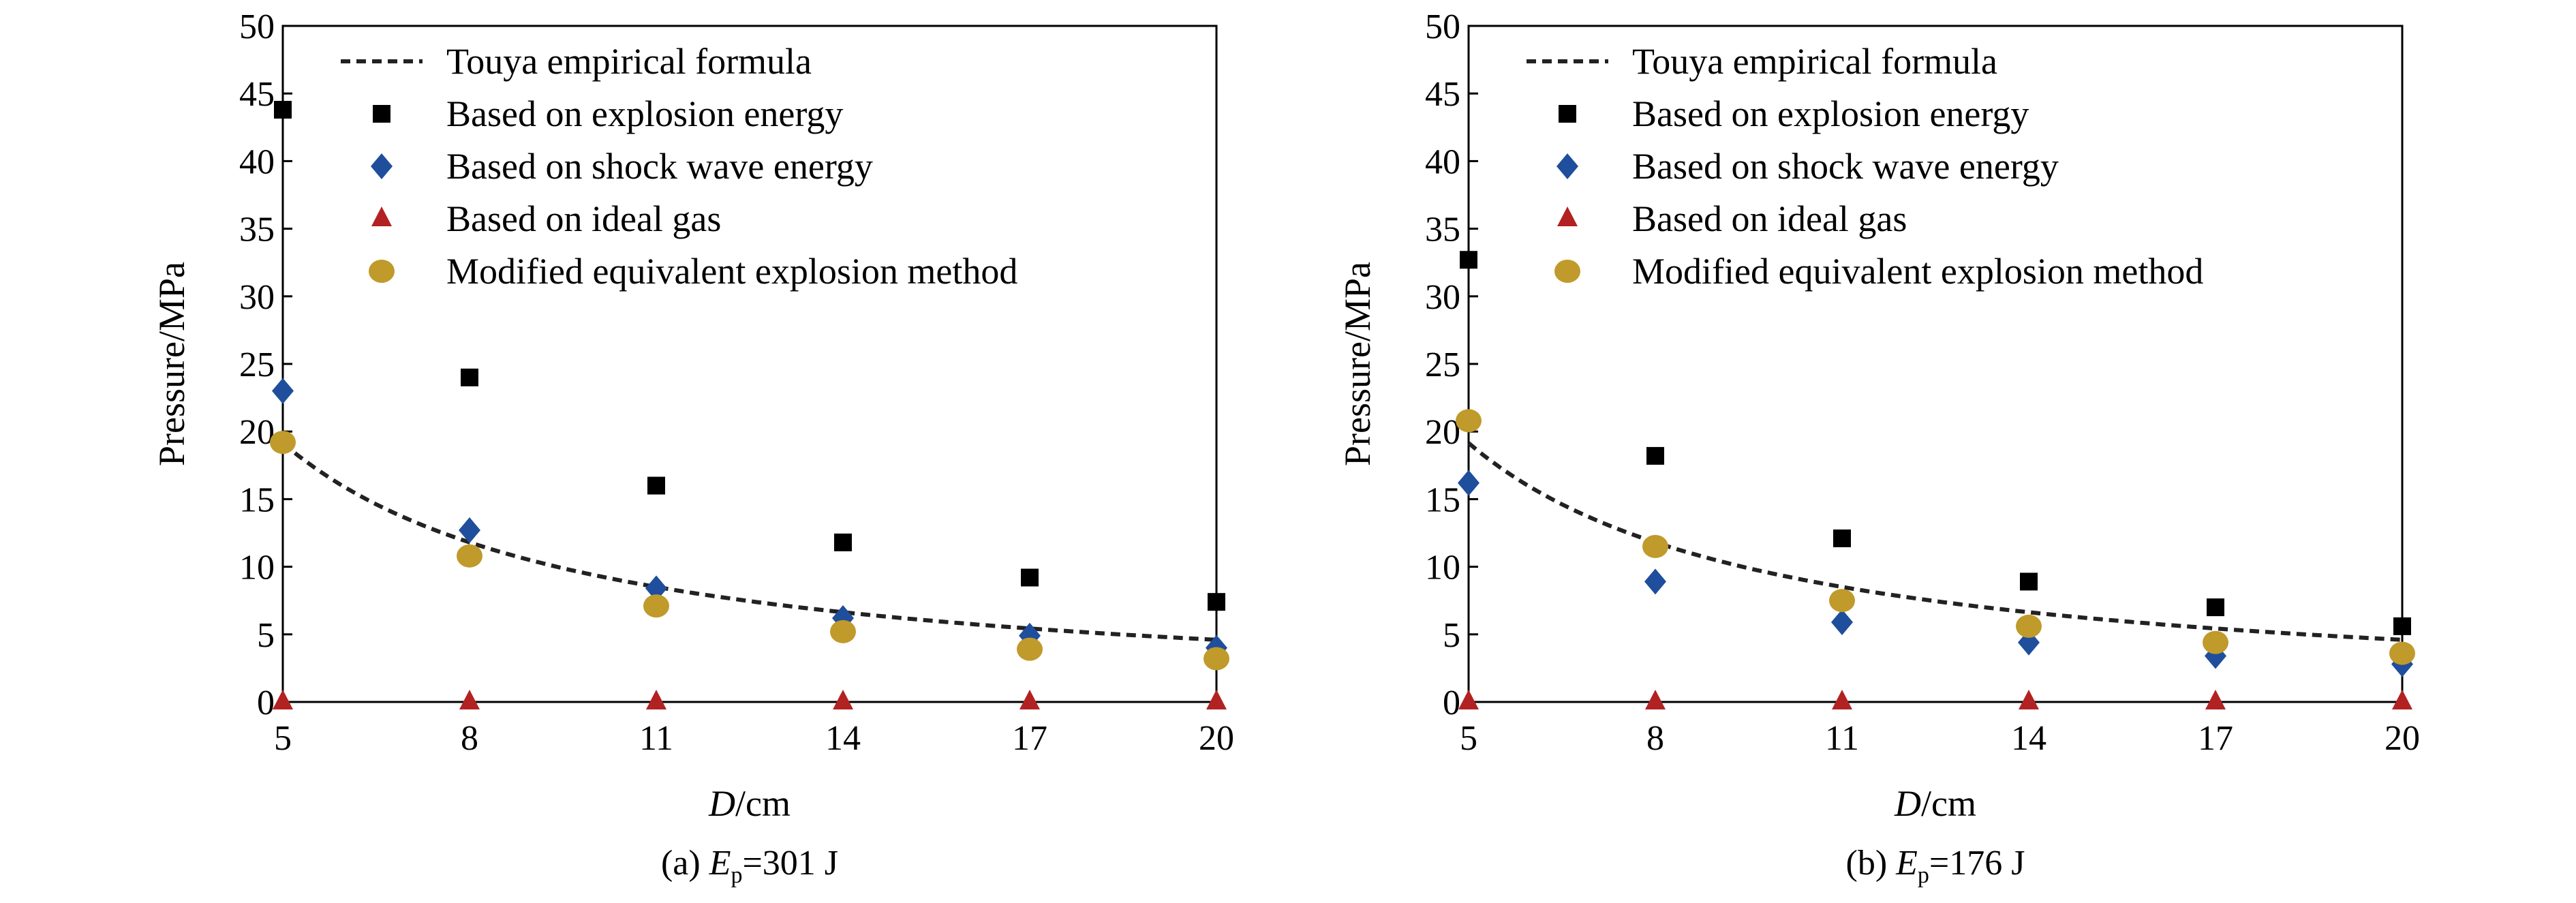 Image resolution: width=2576 pixels, height=903 pixels. I want to click on y-tick-label: 15, so click(1443, 499).